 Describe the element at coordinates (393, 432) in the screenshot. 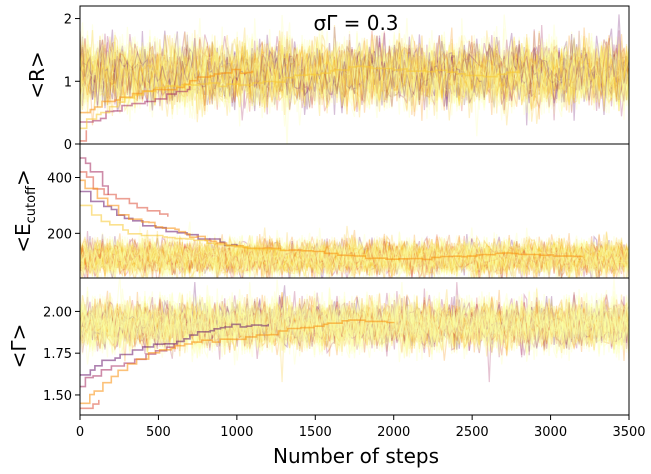

I see `x-tick-label: 2000` at that location.